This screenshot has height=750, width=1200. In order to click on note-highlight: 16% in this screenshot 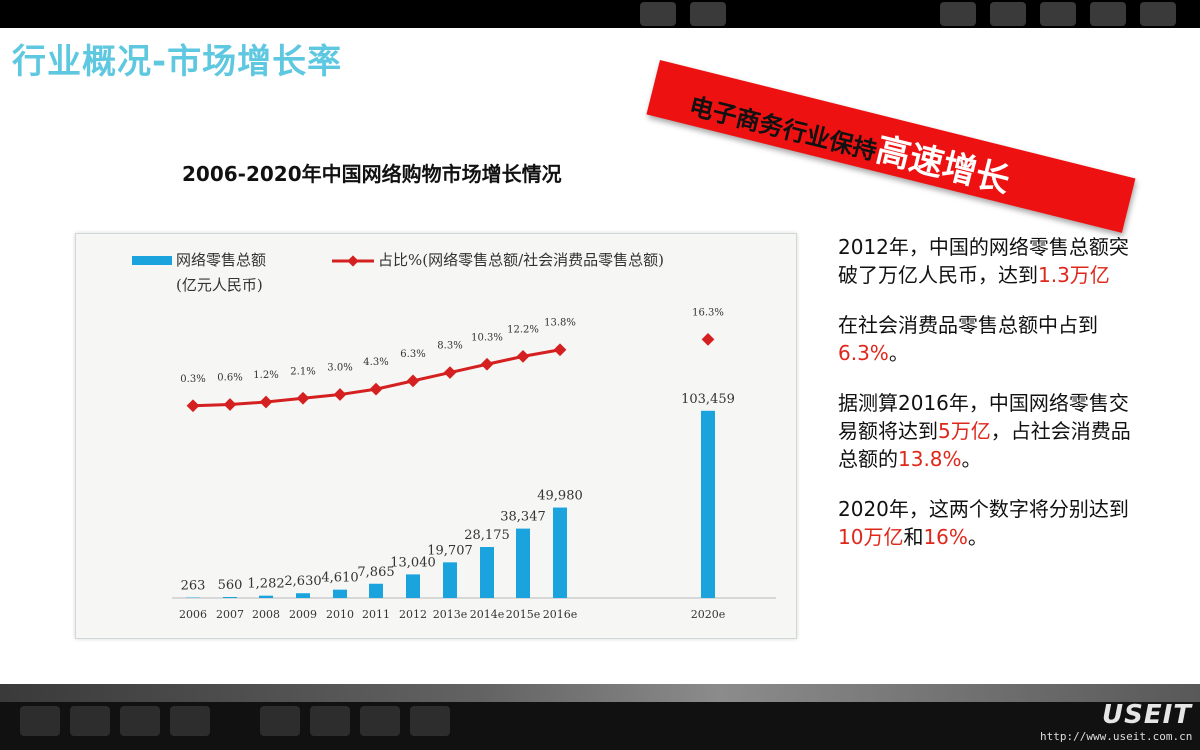, I will do `click(945, 537)`.